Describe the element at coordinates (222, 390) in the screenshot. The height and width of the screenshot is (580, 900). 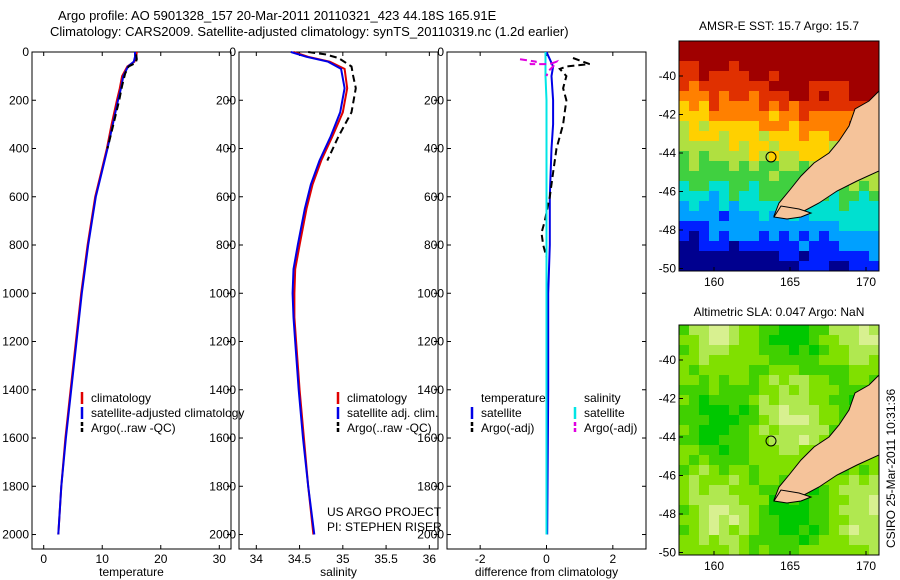
I see `y-tick-label: 1400` at that location.